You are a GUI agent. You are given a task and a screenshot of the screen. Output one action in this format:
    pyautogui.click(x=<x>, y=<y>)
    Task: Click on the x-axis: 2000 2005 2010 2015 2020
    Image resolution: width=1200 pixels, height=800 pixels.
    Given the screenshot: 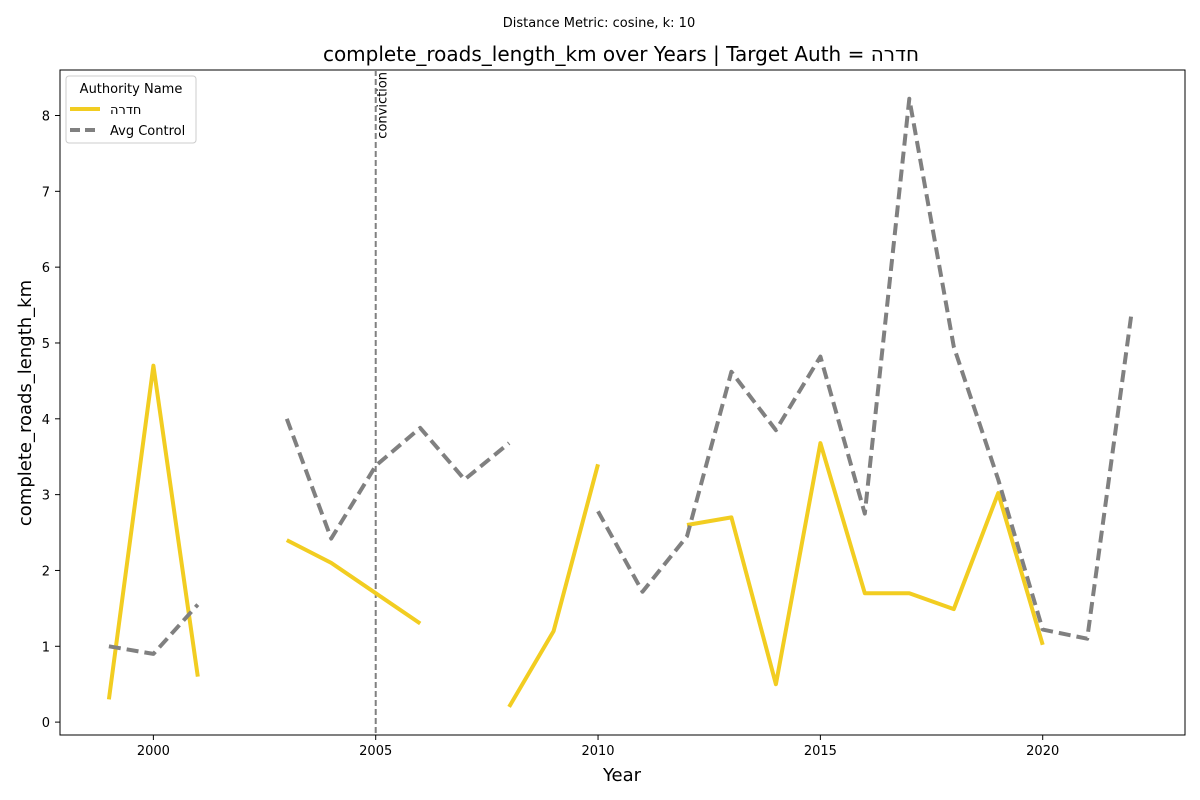 What is the action you would take?
    pyautogui.click(x=598, y=747)
    